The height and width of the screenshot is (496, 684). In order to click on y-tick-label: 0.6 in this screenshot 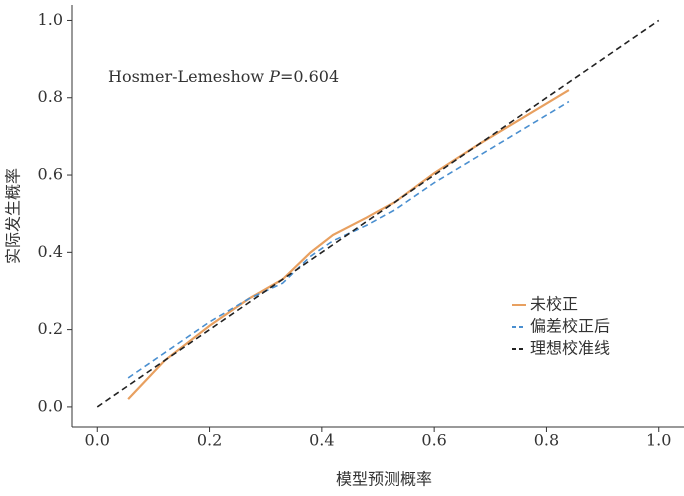, I will do `click(50, 174)`.